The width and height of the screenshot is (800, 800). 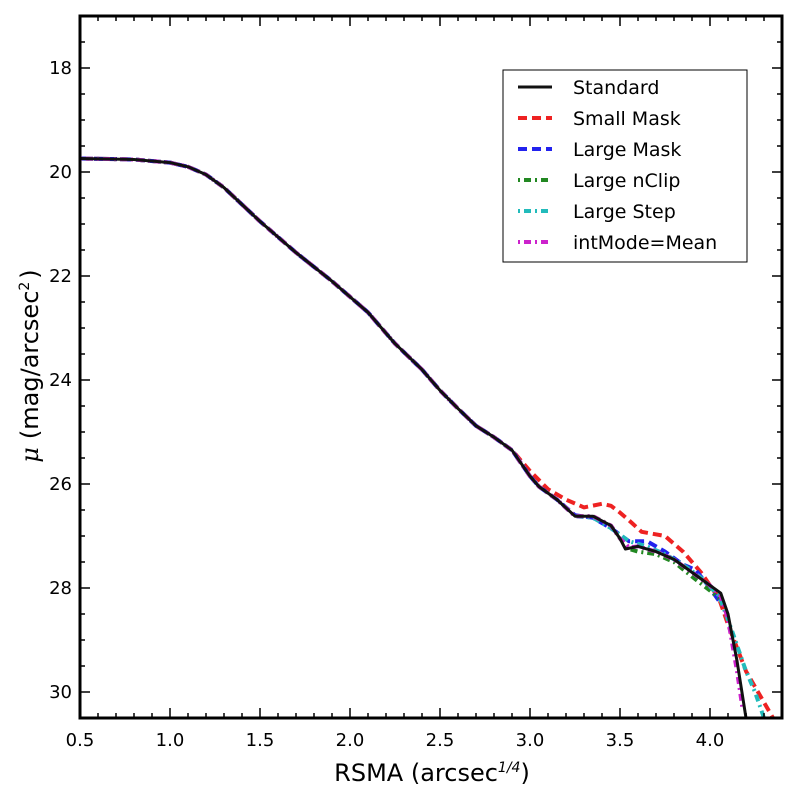 I want to click on x-axis-title-close: ), so click(x=524, y=773).